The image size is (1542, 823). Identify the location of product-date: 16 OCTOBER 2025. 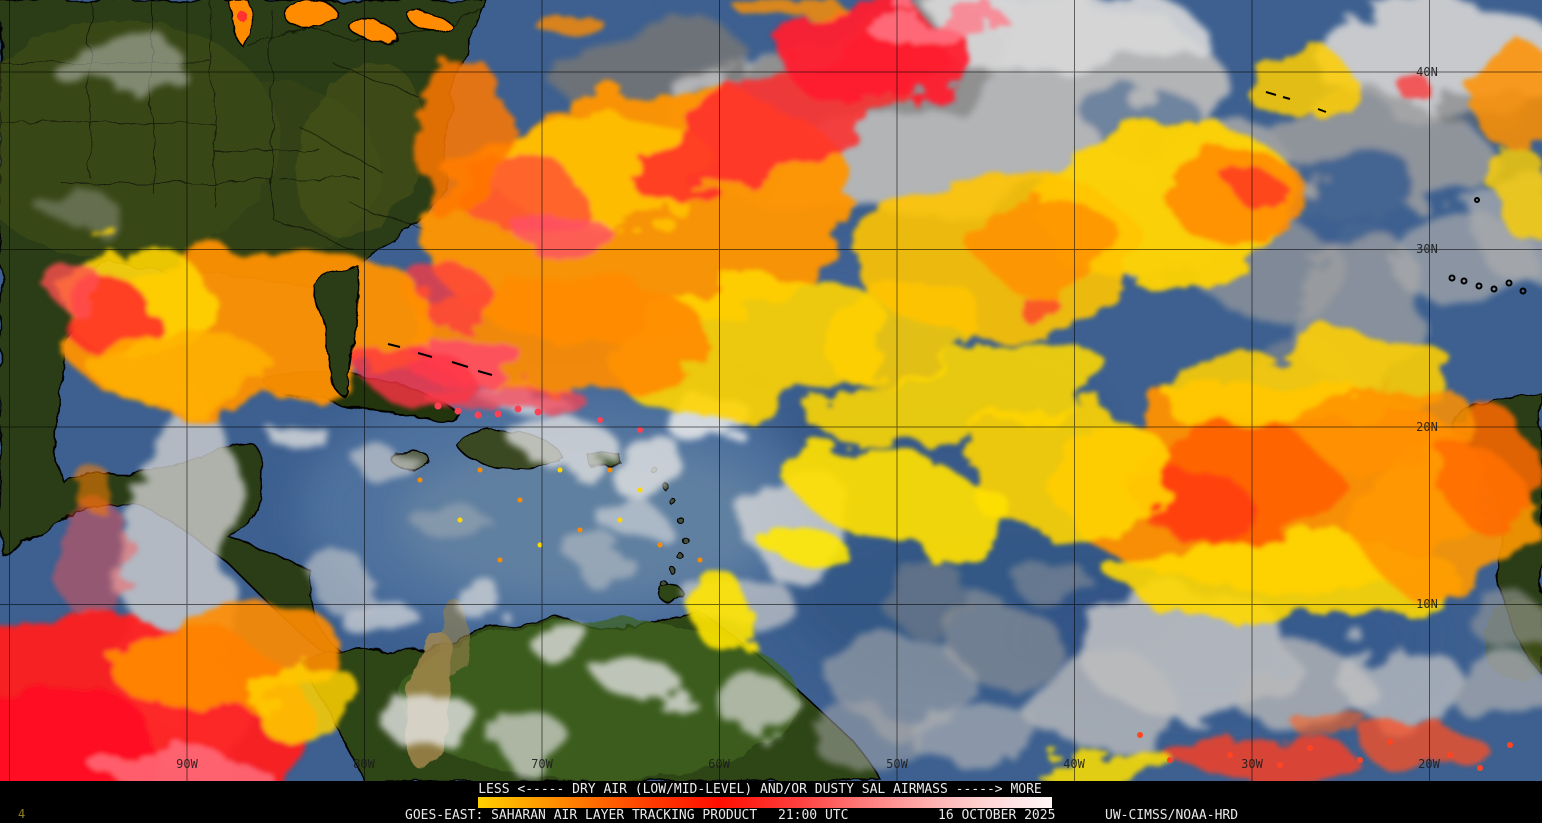
(997, 815).